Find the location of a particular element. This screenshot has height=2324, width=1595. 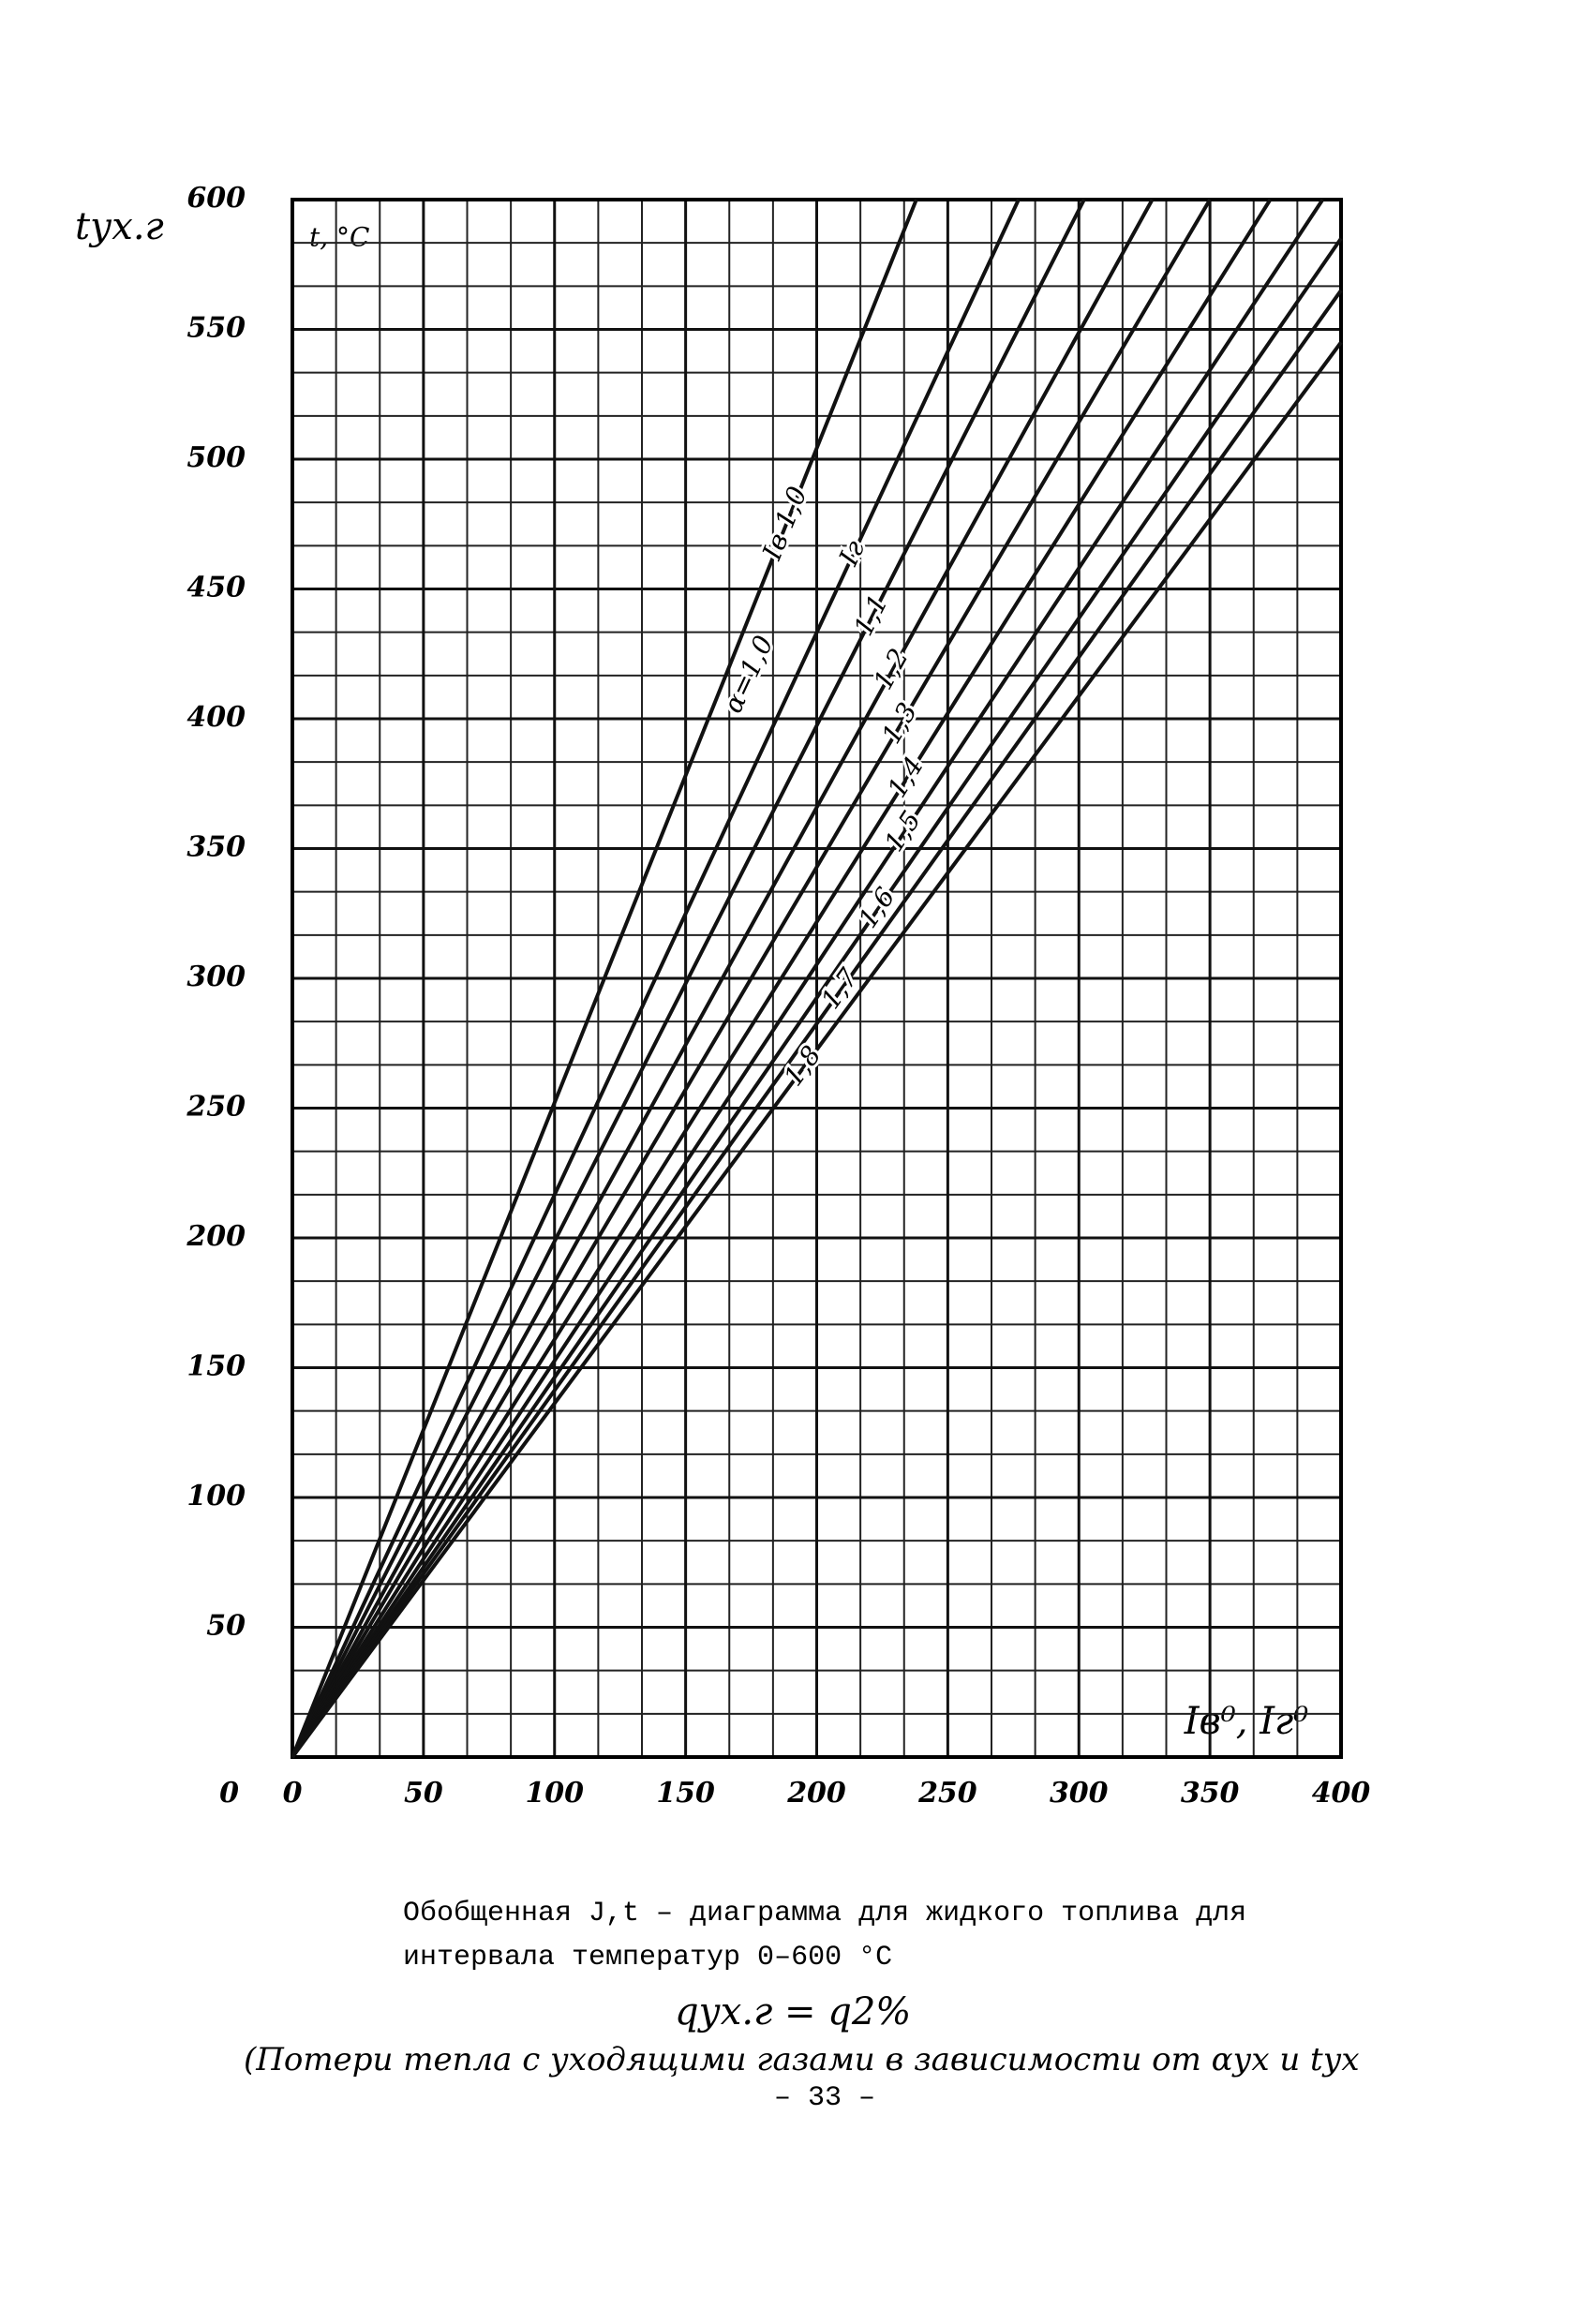

y-tick-label: 150 is located at coordinates (216, 1366).